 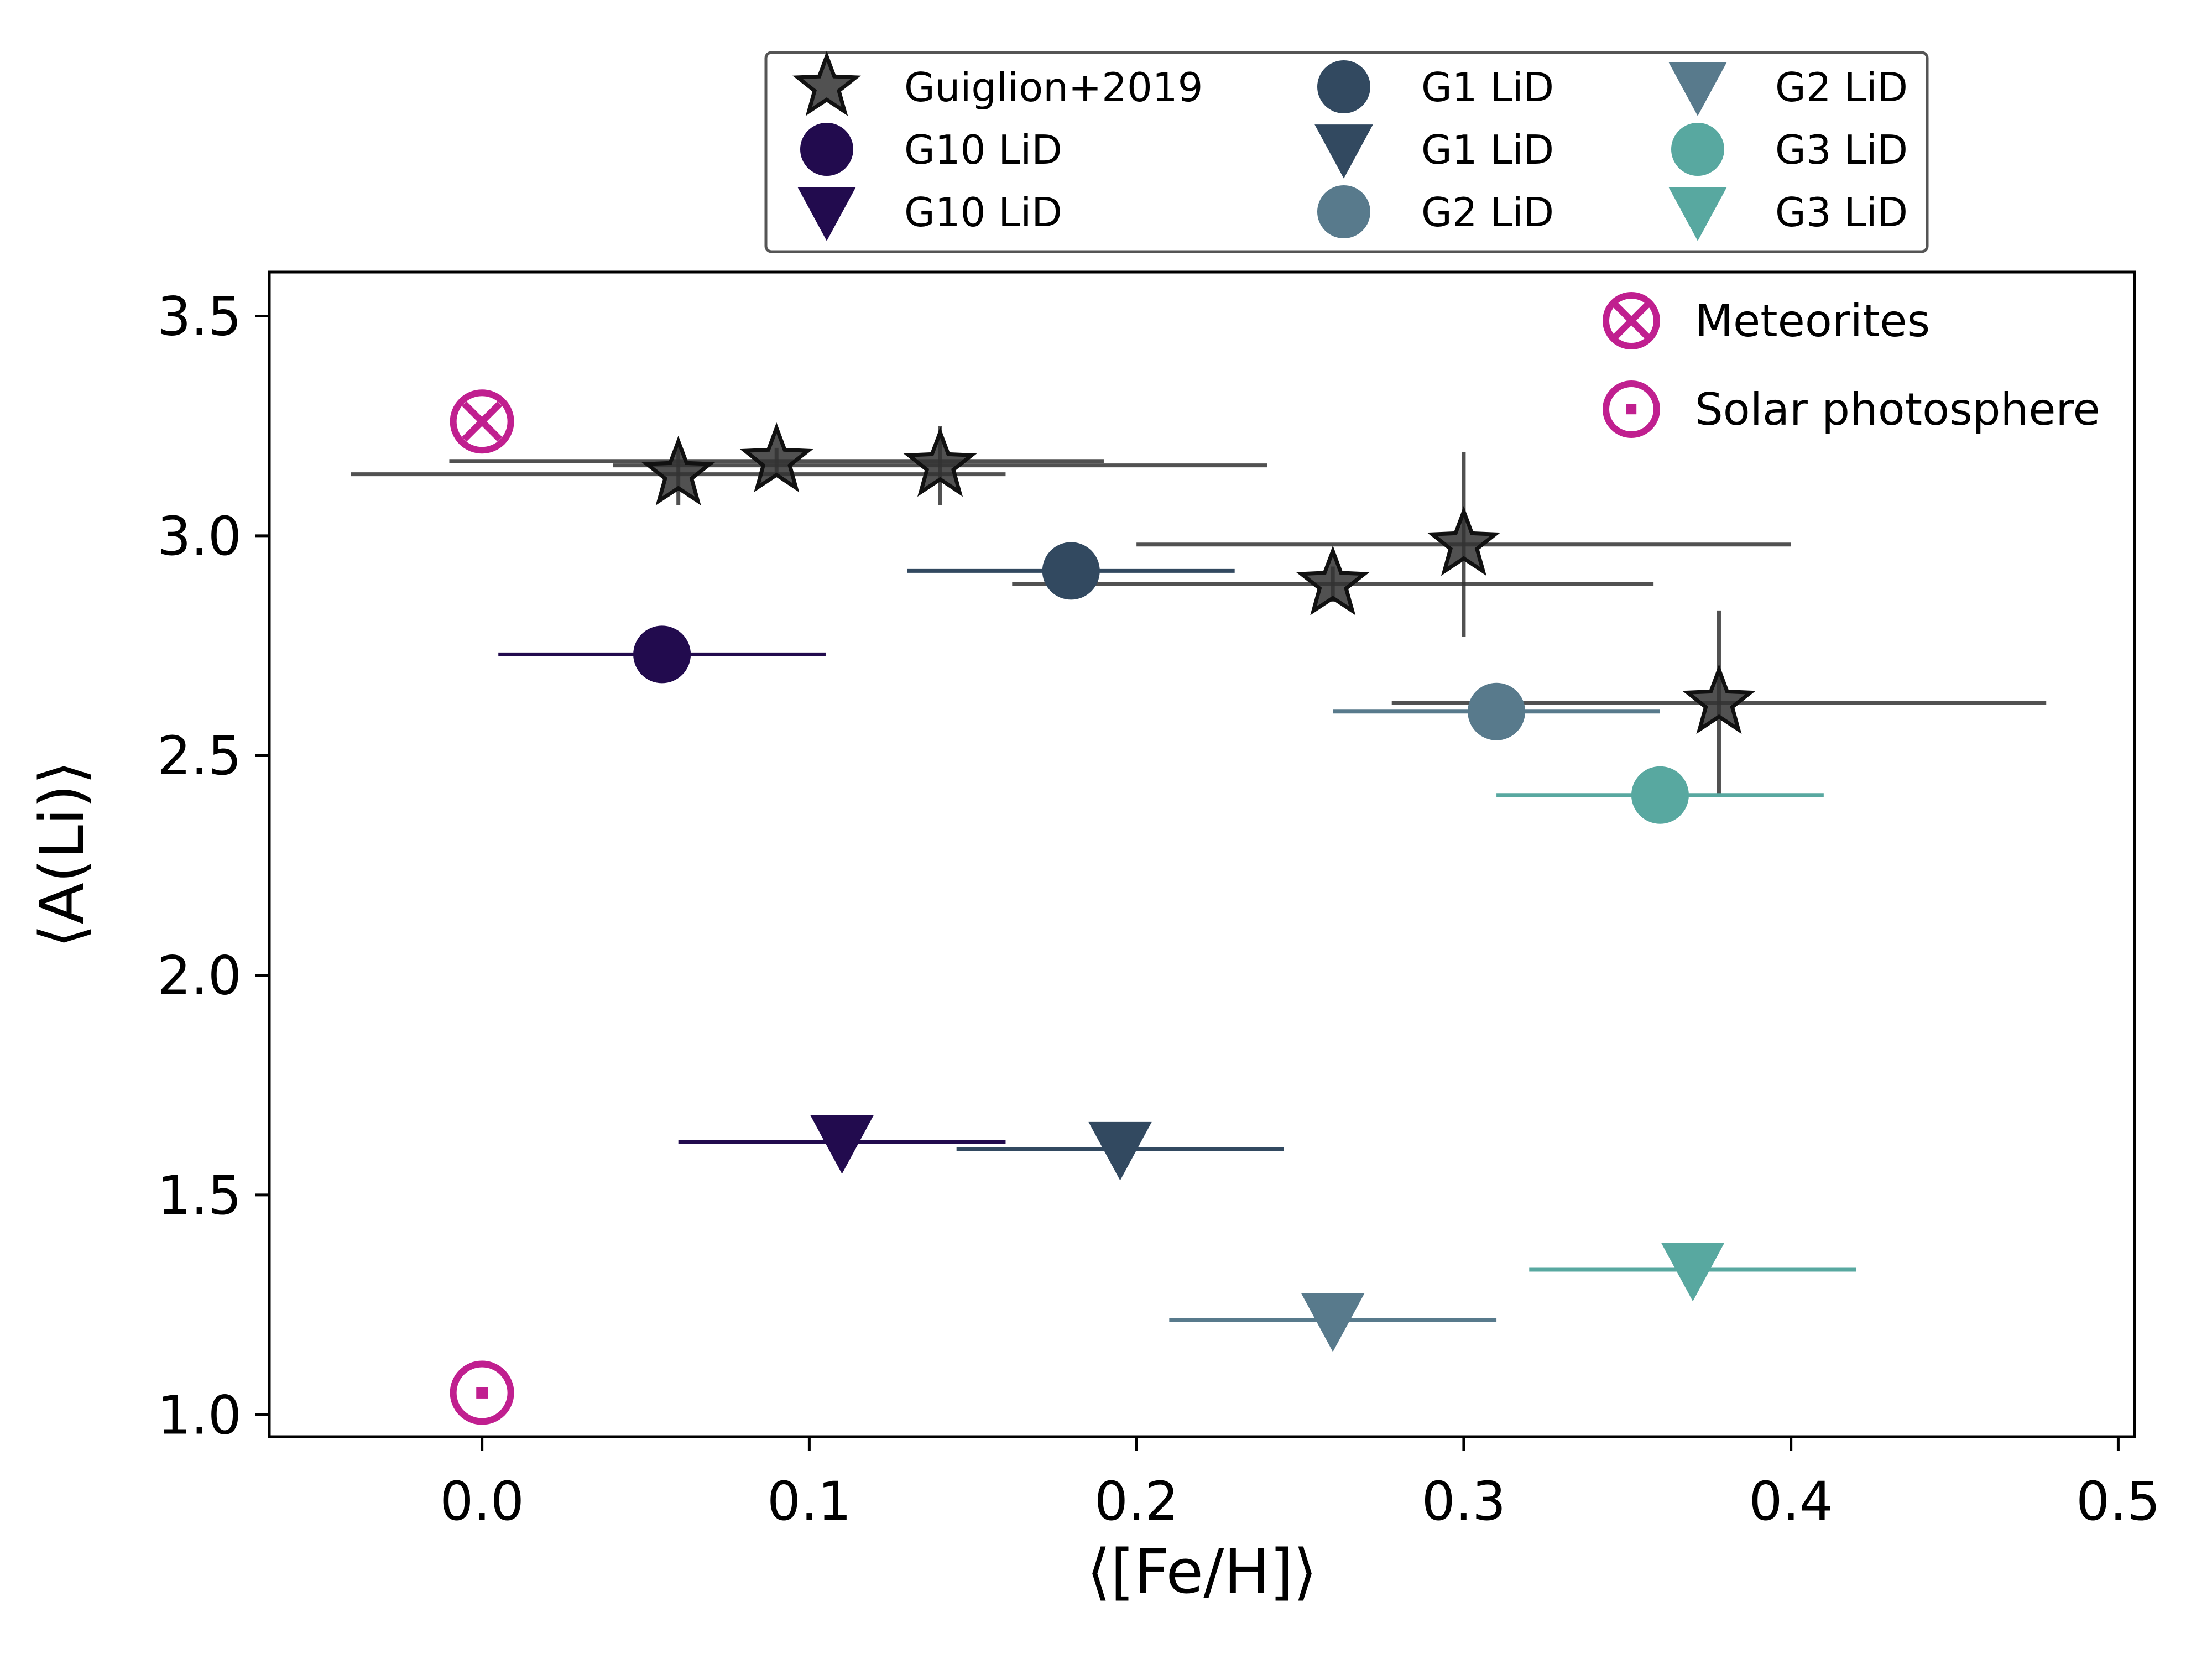 What do you see at coordinates (1137, 1501) in the screenshot?
I see `x-tick-label: 0.2` at bounding box center [1137, 1501].